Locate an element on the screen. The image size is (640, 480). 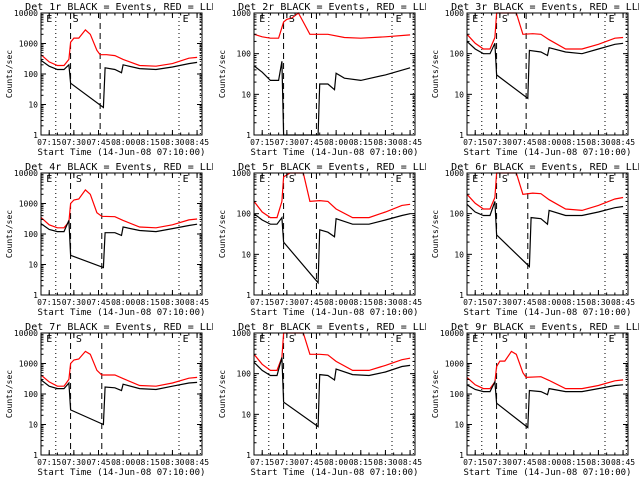
chart-title: Det 5r BLACK = Events, RED = LLD is located at coordinates (332, 167).